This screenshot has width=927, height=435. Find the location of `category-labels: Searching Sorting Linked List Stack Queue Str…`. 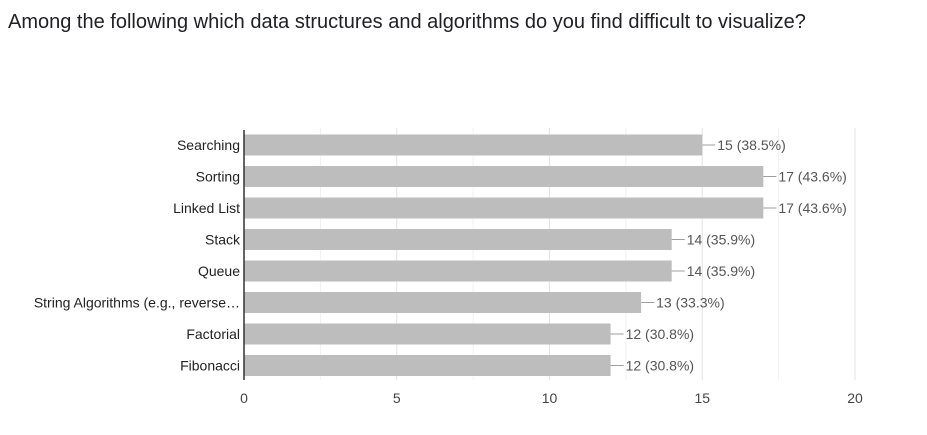

category-labels: Searching Sorting Linked List Stack Queue Str… is located at coordinates (137, 255).